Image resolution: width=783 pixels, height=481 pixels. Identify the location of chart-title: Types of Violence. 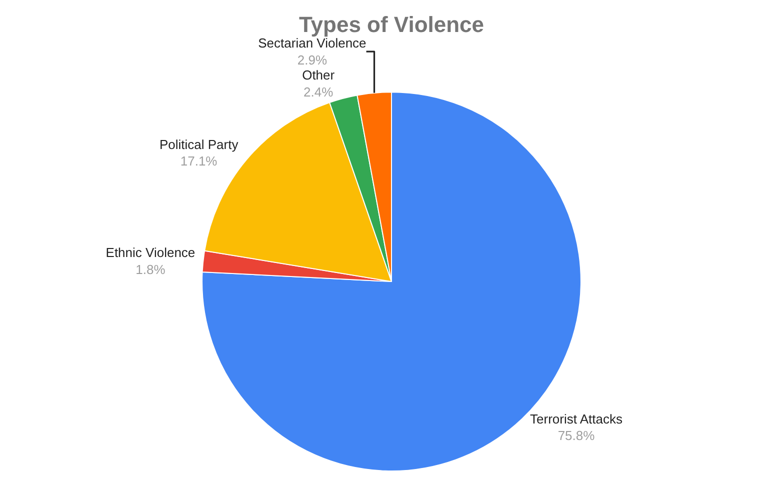
(391, 25).